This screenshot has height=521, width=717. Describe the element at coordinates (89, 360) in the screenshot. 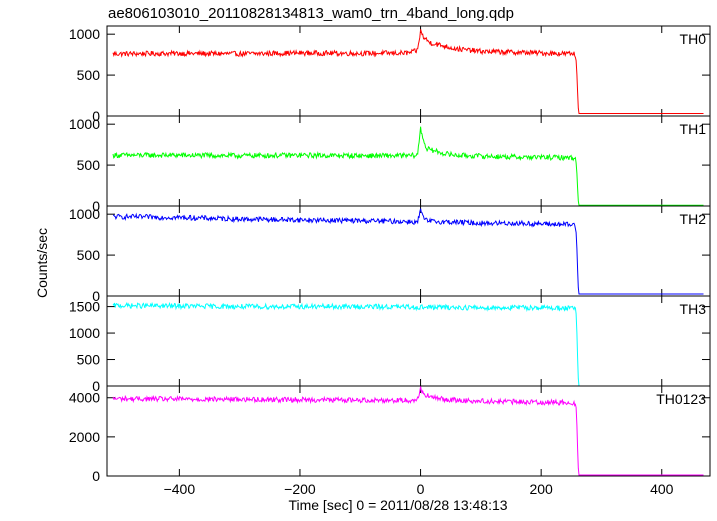

I see `y-tick-label-th3-1: 500` at that location.